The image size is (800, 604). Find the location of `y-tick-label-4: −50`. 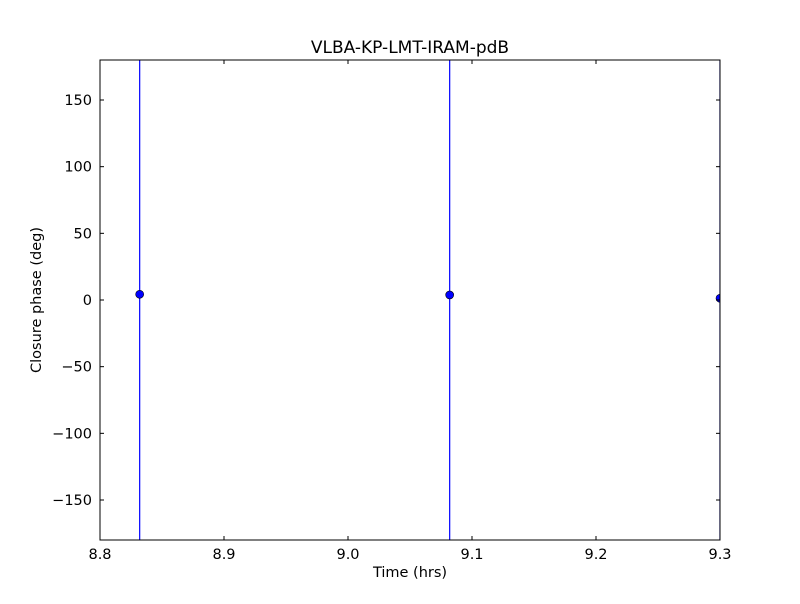

y-tick-label-4: −50 is located at coordinates (76, 368).